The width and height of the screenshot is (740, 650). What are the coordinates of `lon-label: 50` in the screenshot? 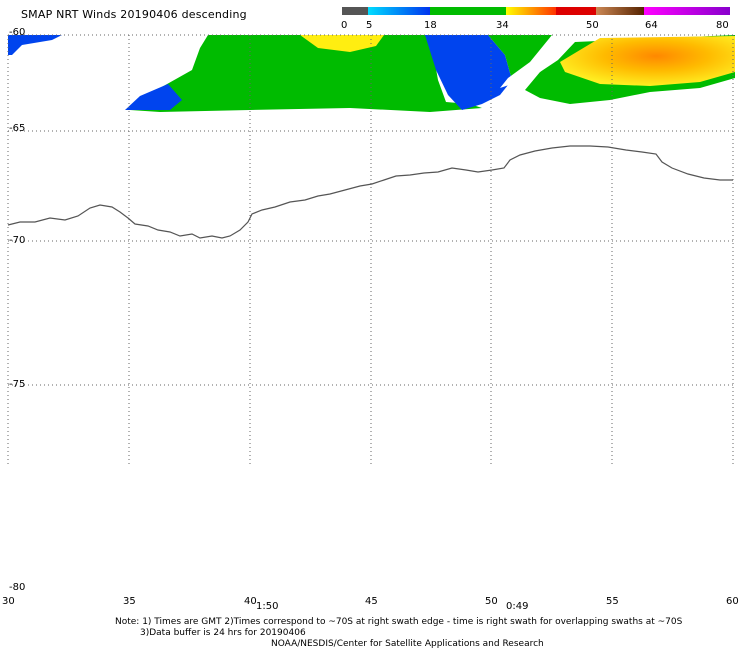 It's located at (491, 601).